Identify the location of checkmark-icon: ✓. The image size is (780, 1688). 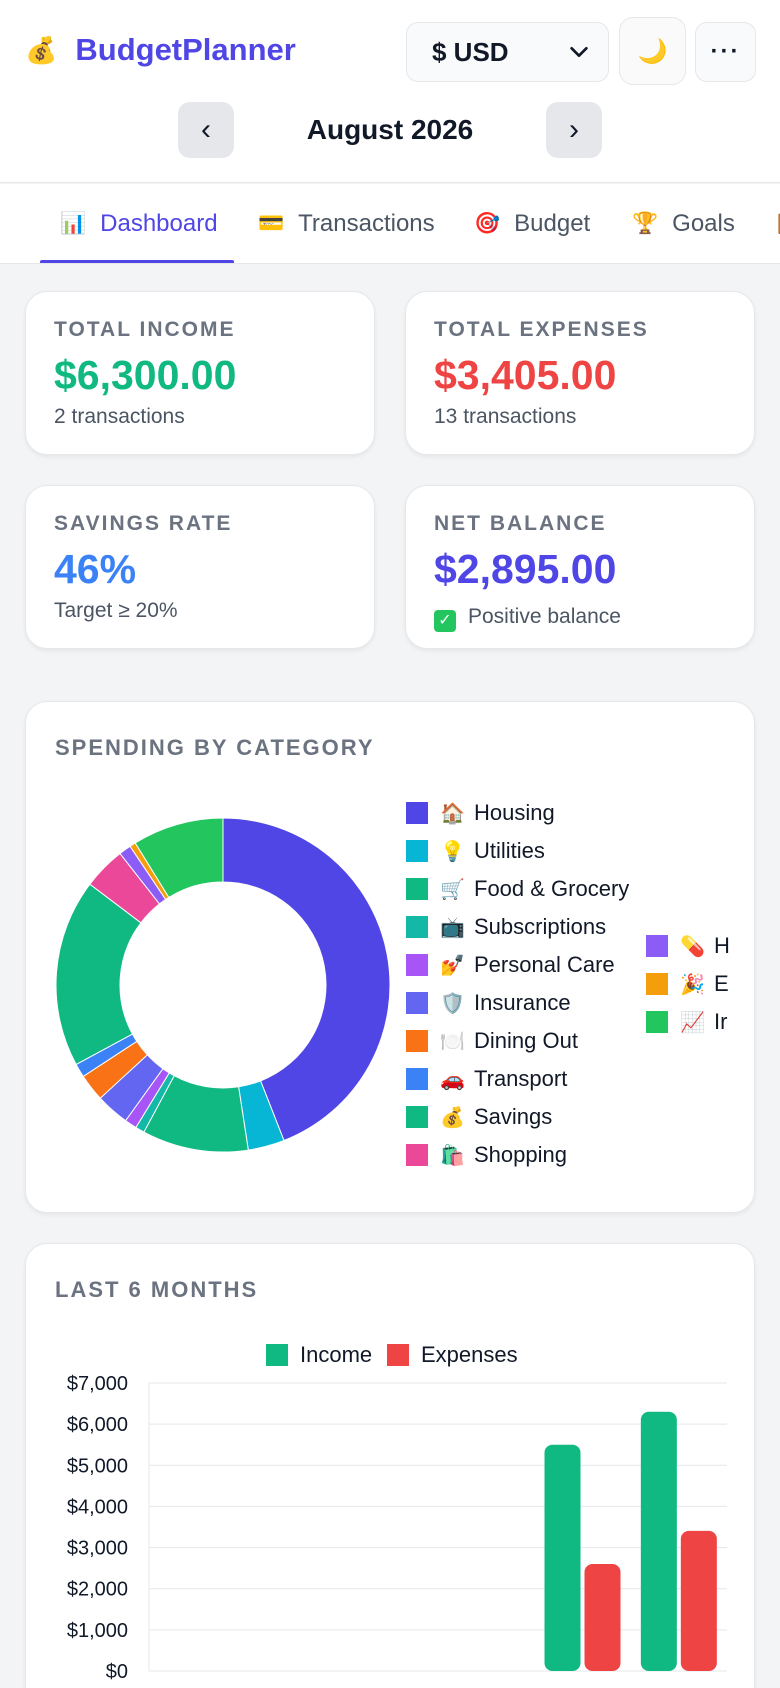
(445, 621).